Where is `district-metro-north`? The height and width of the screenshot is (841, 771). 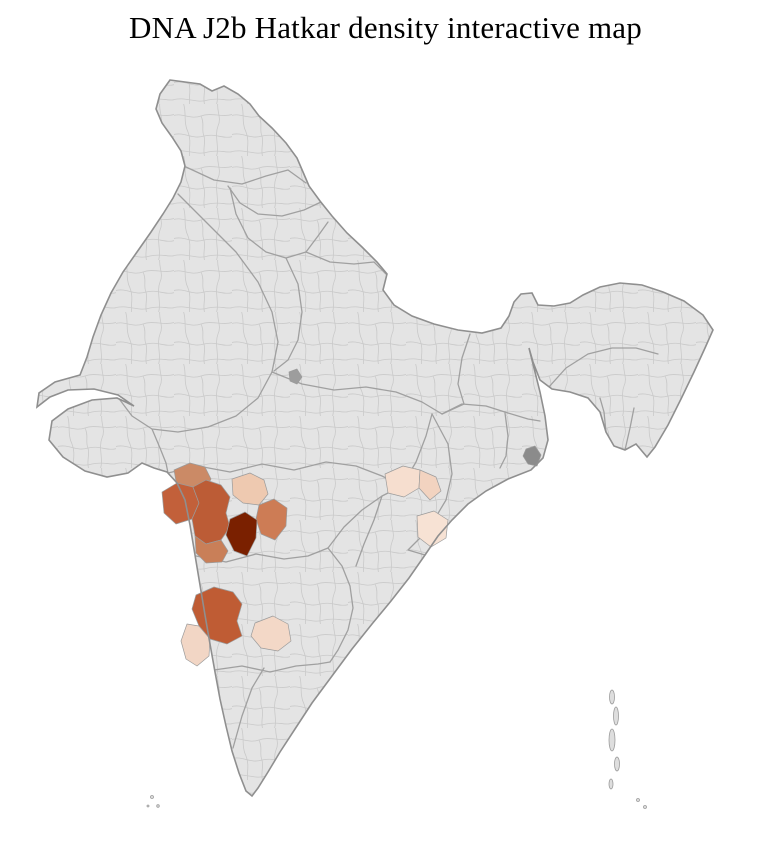 district-metro-north is located at coordinates (295, 376).